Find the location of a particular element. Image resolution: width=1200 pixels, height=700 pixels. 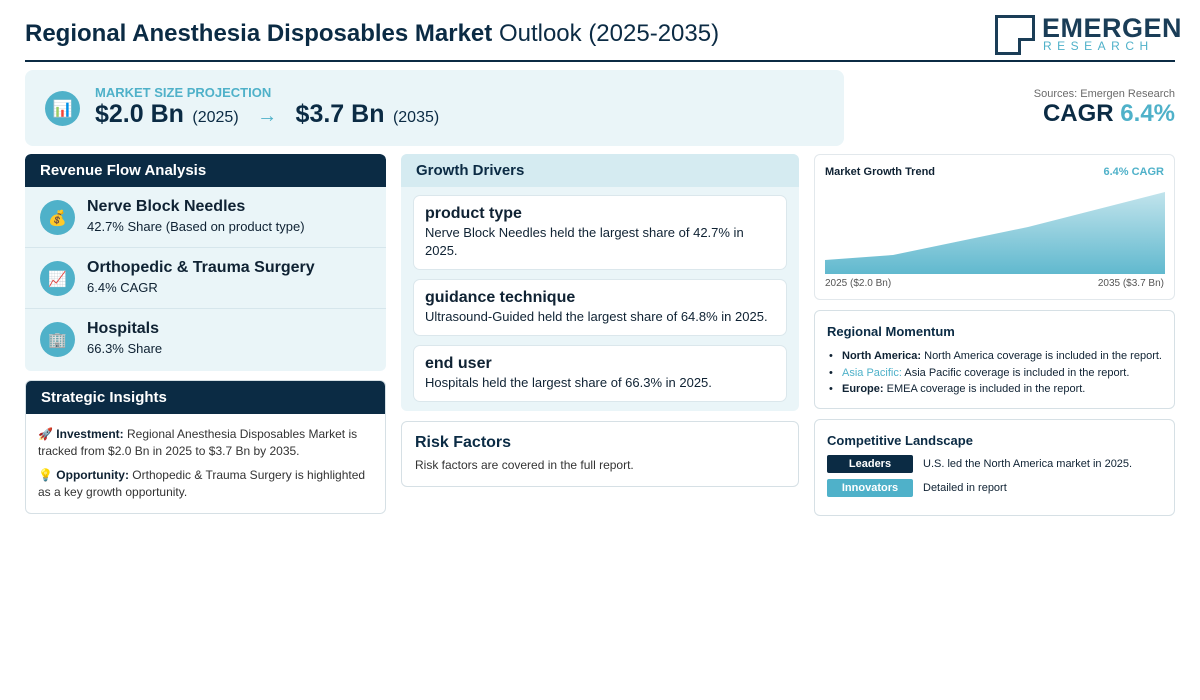

projection-values: $2.0 Bn (2025) → $3.7 Bn (2035) is located at coordinates (267, 114).